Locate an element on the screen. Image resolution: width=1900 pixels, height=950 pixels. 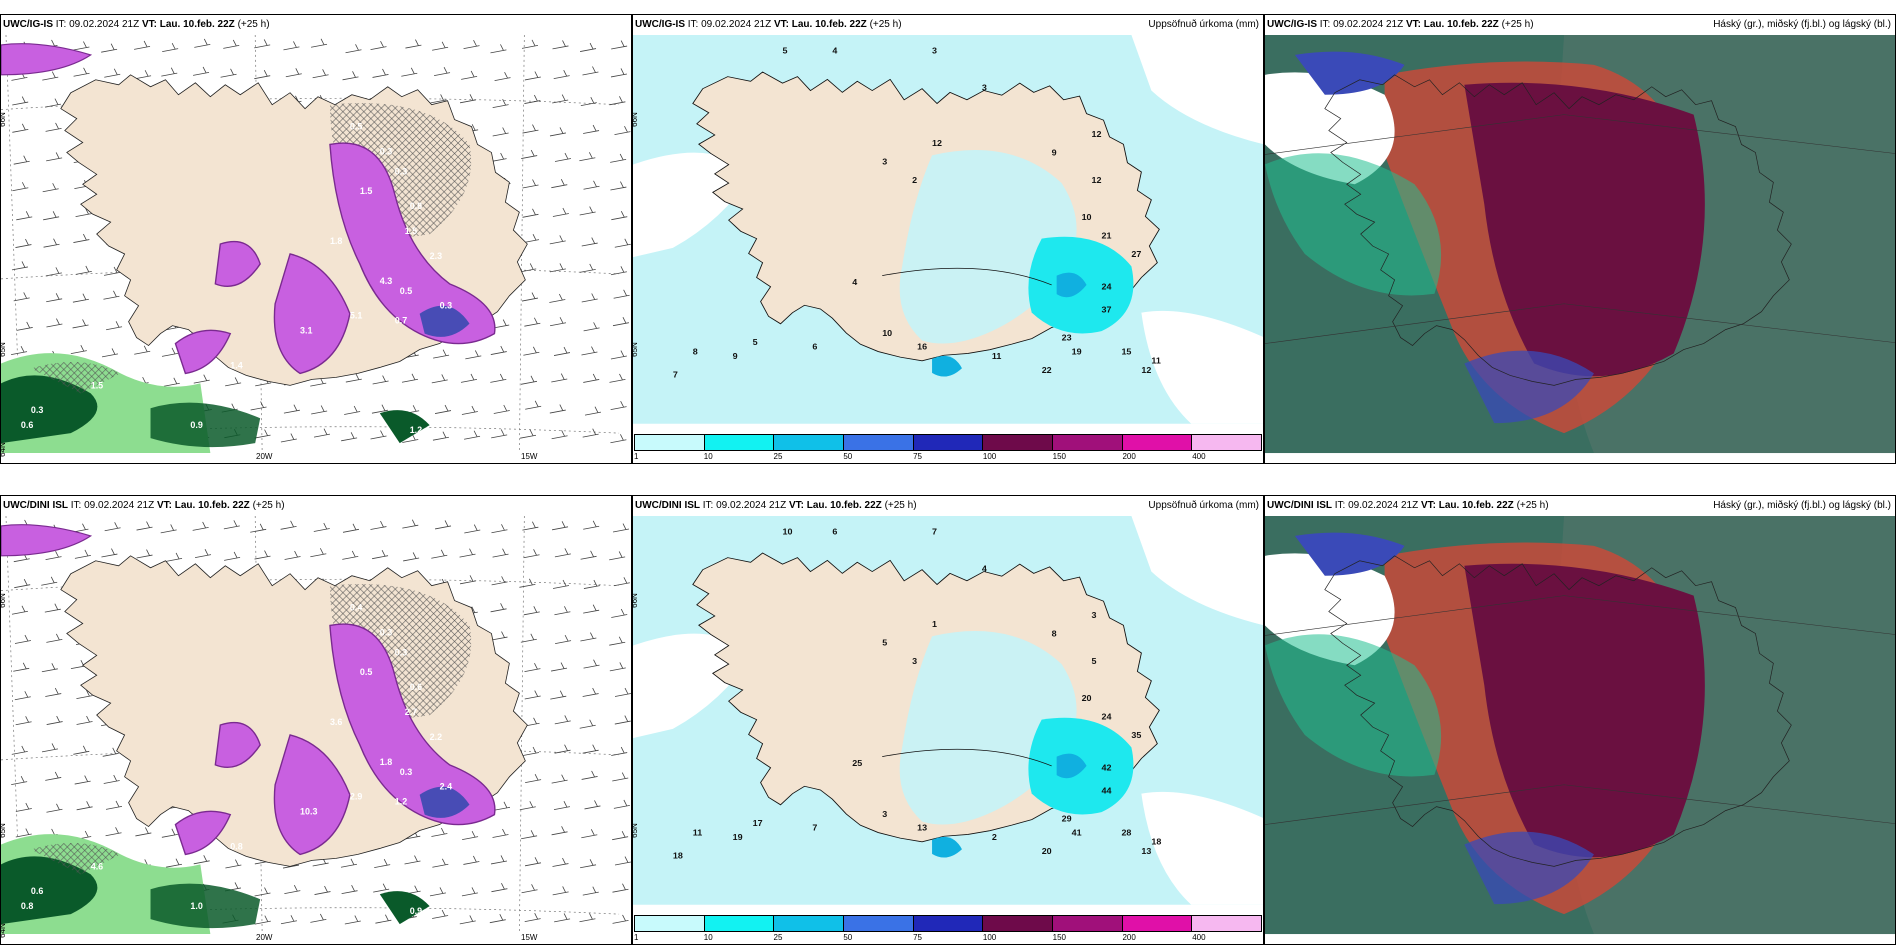
value-label: 1.5 is located at coordinates (366, 191).